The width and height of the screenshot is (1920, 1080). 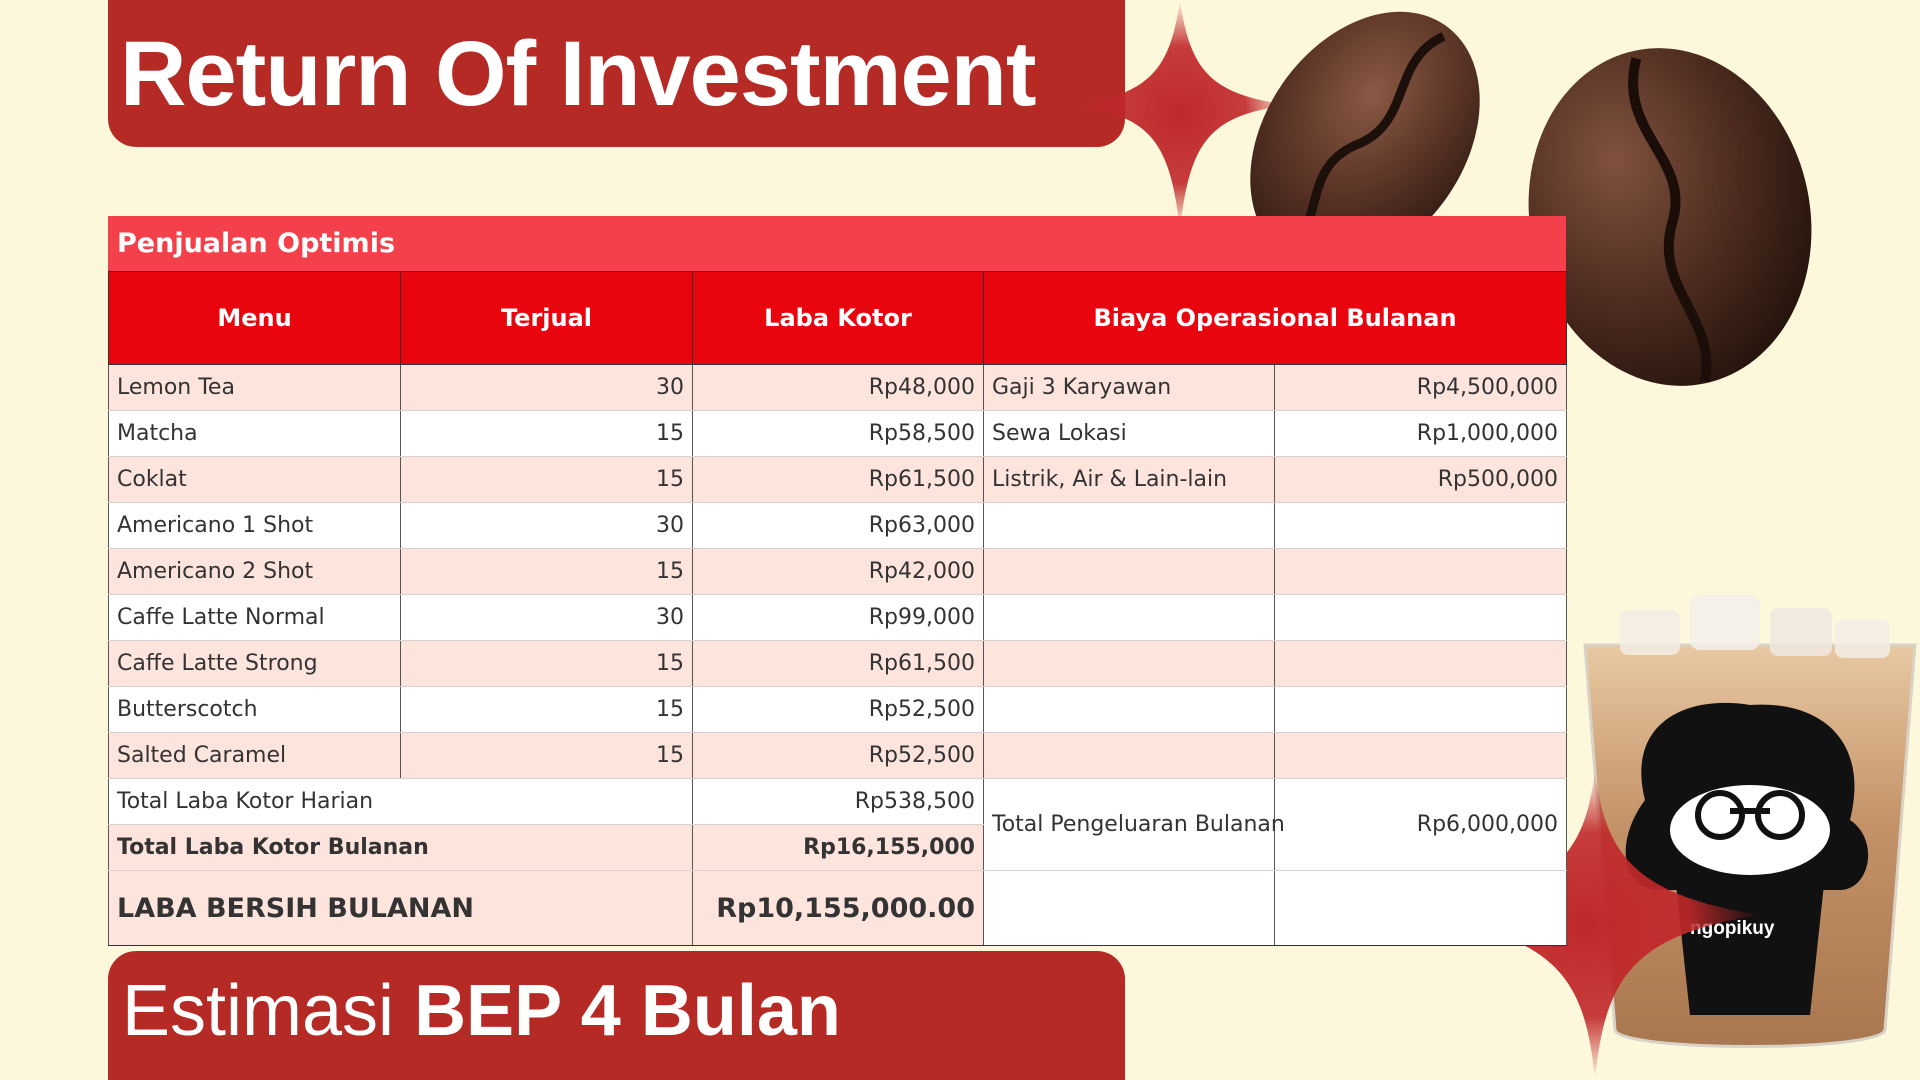 I want to click on bep-banner, so click(x=616, y=1015).